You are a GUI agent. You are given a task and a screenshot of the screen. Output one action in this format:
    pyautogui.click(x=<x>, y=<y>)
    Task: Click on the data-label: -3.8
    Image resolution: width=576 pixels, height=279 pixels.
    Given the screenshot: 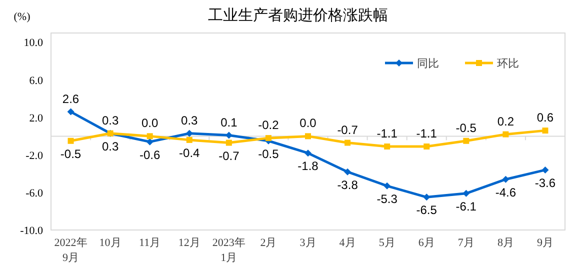 What is the action you would take?
    pyautogui.click(x=347, y=185)
    